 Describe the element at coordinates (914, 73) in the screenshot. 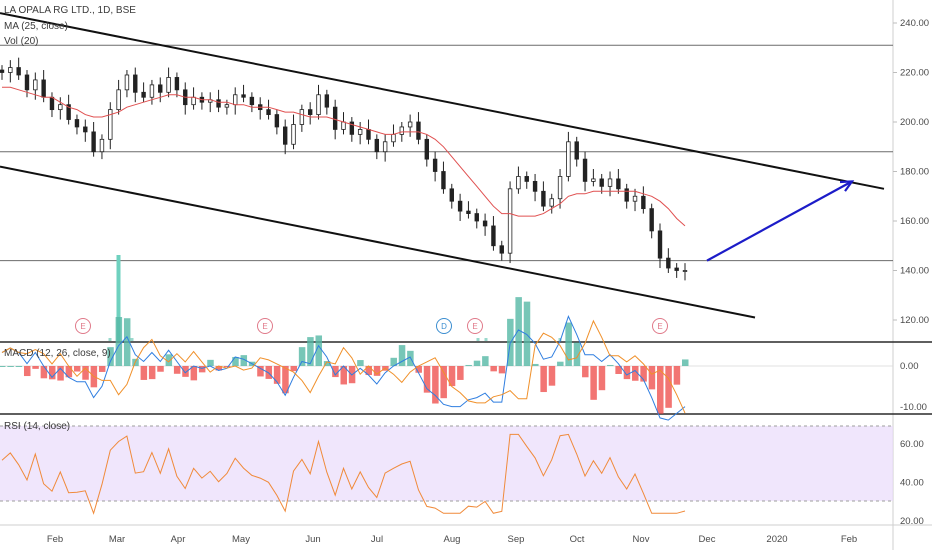

I see `price-tick-label: 220.00` at that location.